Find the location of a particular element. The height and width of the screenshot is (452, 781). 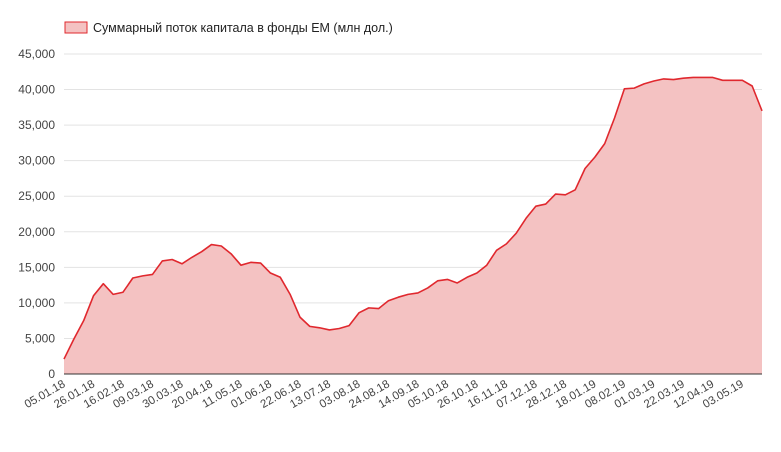

y-tick-label: 10,000 is located at coordinates (36, 303).